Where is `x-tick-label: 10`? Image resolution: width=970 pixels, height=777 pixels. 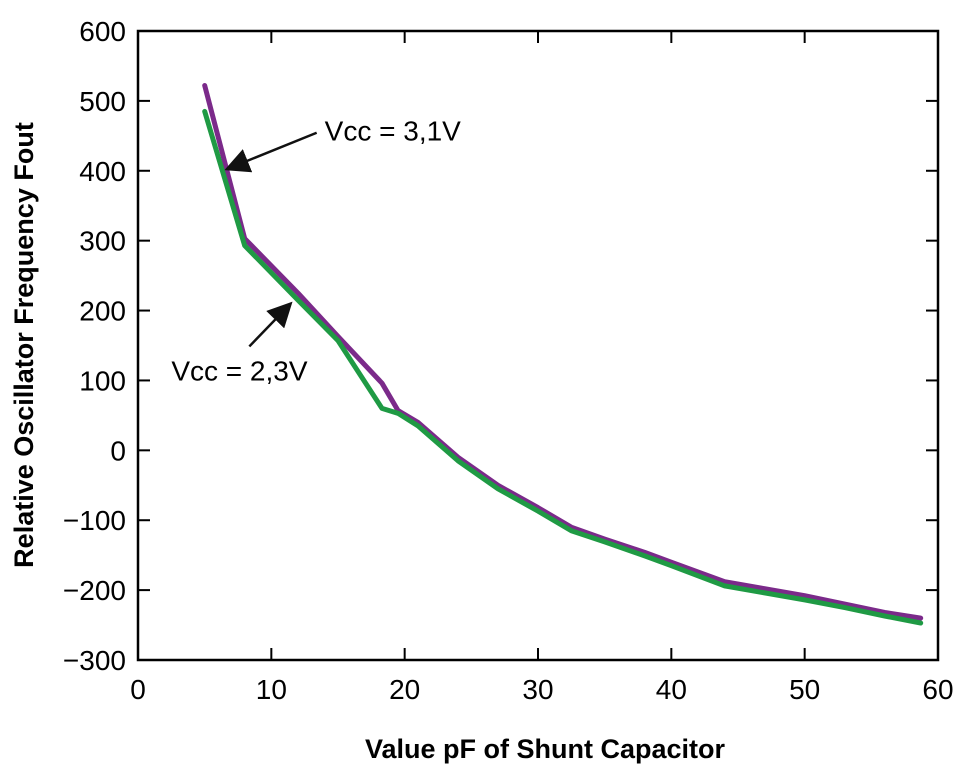 x-tick-label: 10 is located at coordinates (271, 689).